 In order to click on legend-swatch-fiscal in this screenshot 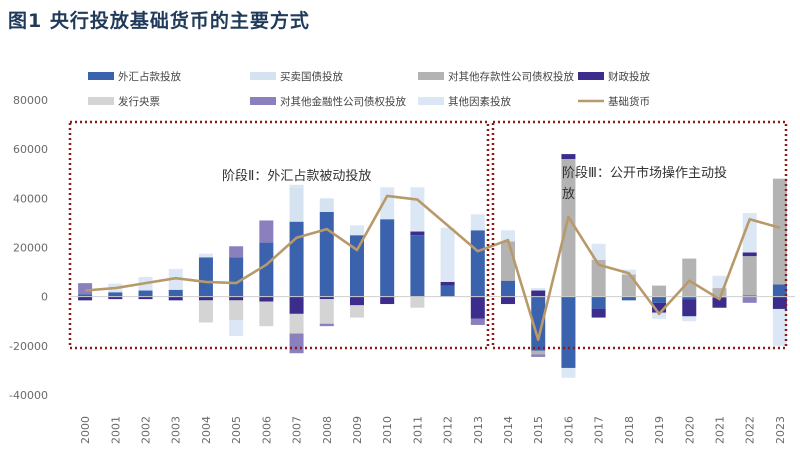, I will do `click(591, 76)`.